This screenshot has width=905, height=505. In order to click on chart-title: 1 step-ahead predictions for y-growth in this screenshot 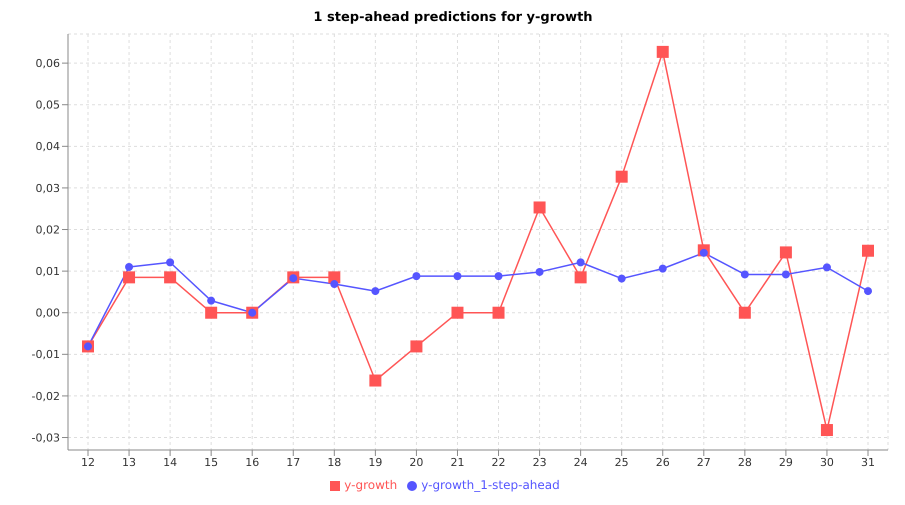, I will do `click(453, 18)`.